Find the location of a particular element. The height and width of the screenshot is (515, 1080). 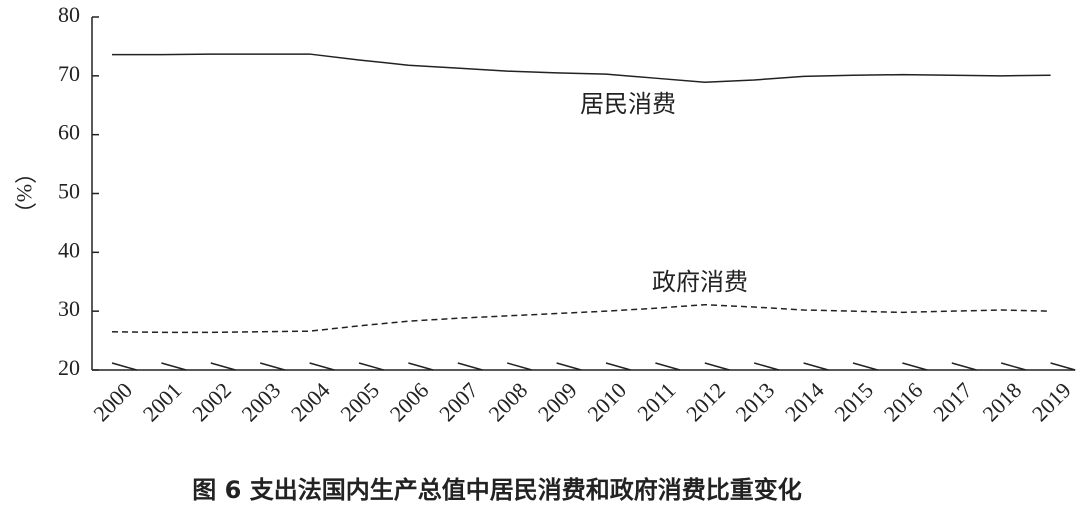

x-tick-label: 2019 is located at coordinates (1051, 401).